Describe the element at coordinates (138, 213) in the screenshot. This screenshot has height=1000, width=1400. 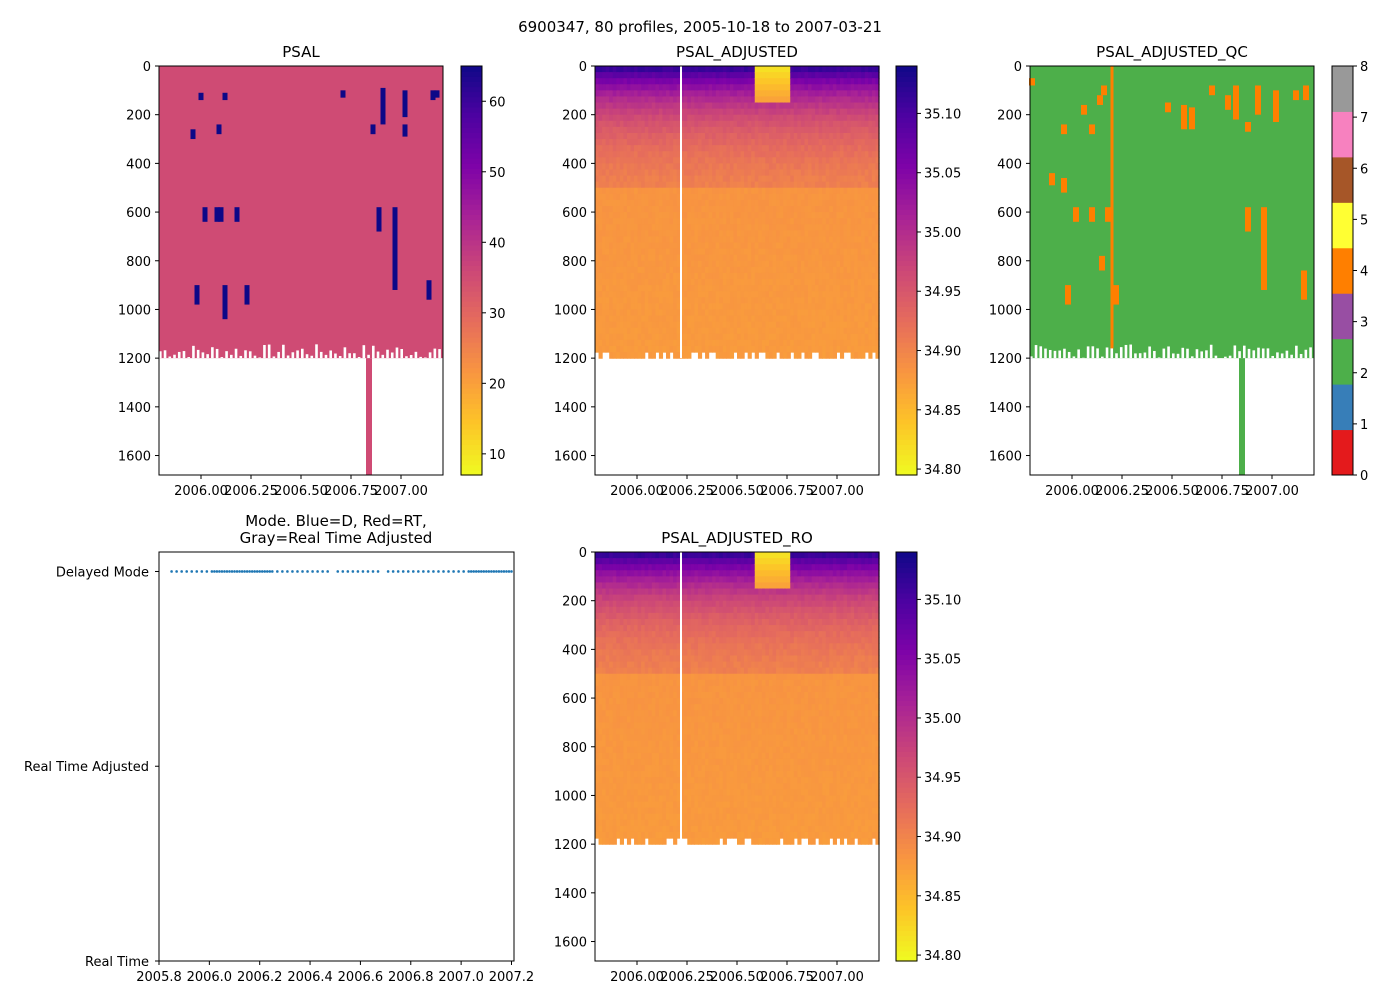
I see `psal-ytick-label: 600` at that location.